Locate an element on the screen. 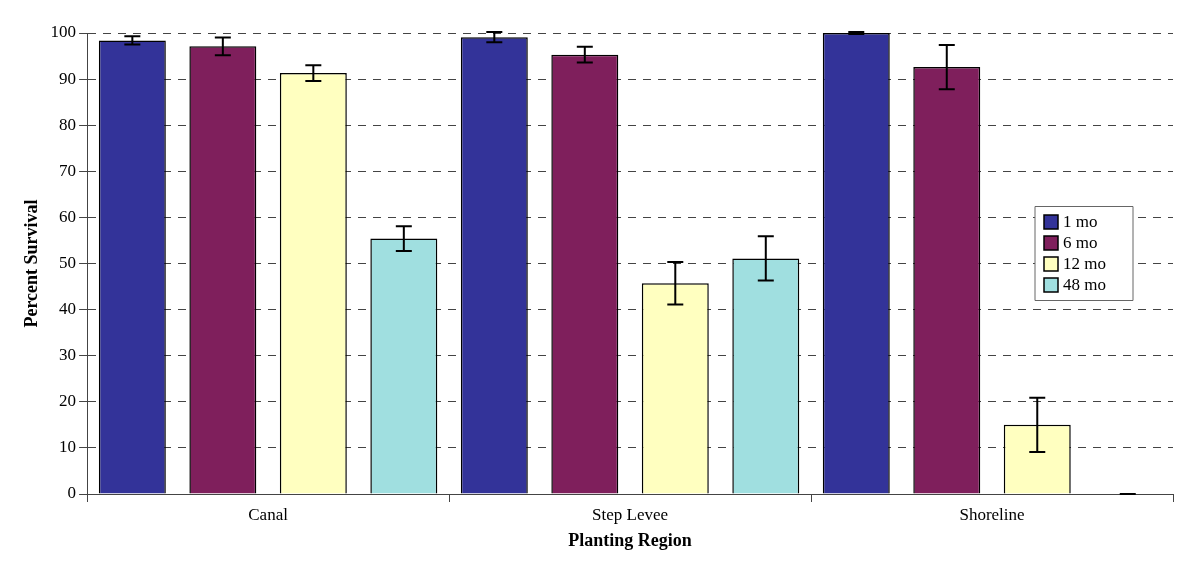  x-tick-label: Step Levee is located at coordinates (630, 514).